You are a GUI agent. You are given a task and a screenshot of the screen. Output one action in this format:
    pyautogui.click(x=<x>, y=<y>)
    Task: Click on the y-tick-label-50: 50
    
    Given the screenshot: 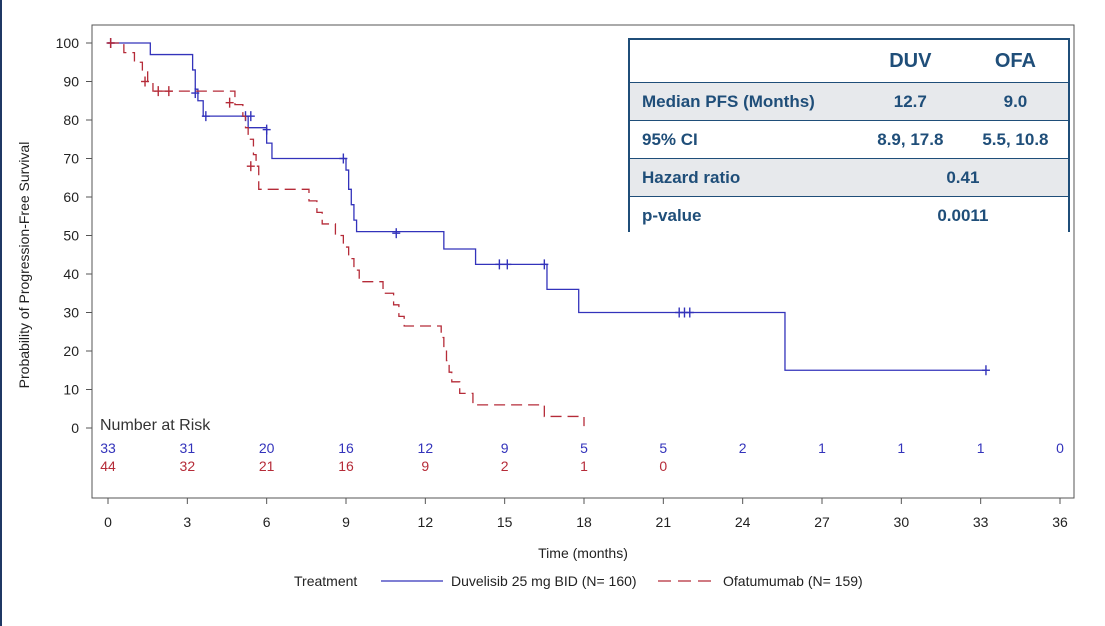 What is the action you would take?
    pyautogui.click(x=71, y=236)
    